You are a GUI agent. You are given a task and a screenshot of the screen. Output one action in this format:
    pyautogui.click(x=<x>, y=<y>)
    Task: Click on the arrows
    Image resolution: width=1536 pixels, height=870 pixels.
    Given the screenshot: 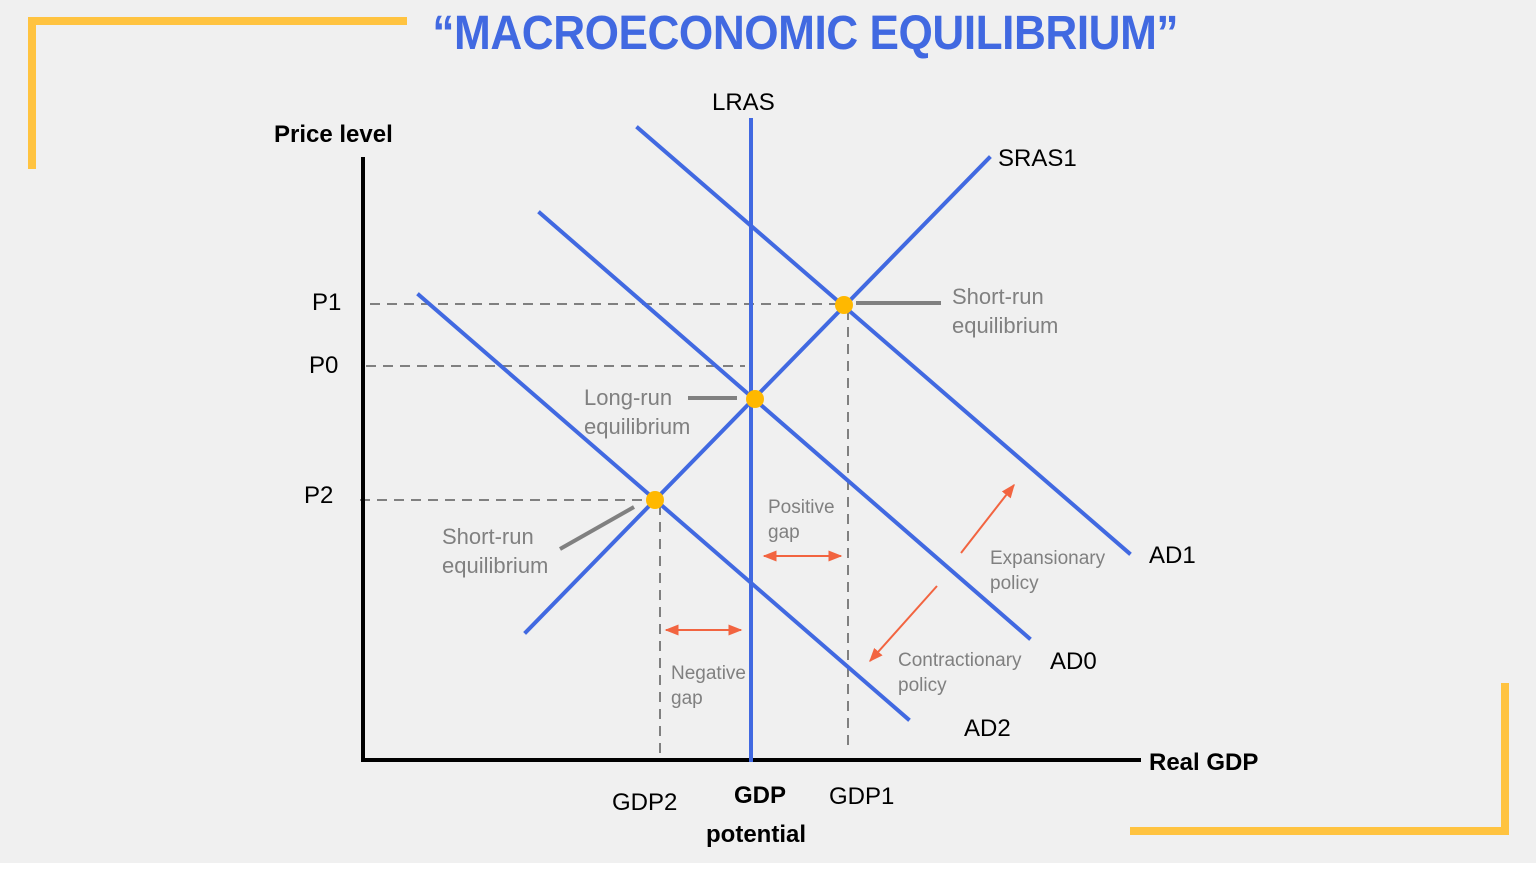 What is the action you would take?
    pyautogui.click(x=839, y=573)
    